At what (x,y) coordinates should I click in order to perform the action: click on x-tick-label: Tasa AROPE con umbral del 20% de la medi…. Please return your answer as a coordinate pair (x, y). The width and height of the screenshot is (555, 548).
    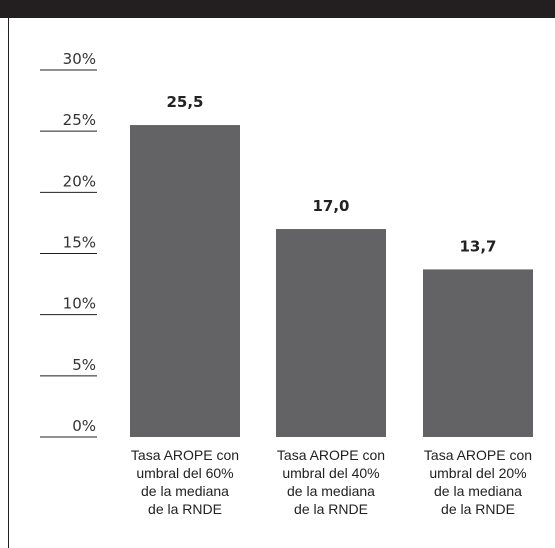
    Looking at the image, I should click on (478, 482).